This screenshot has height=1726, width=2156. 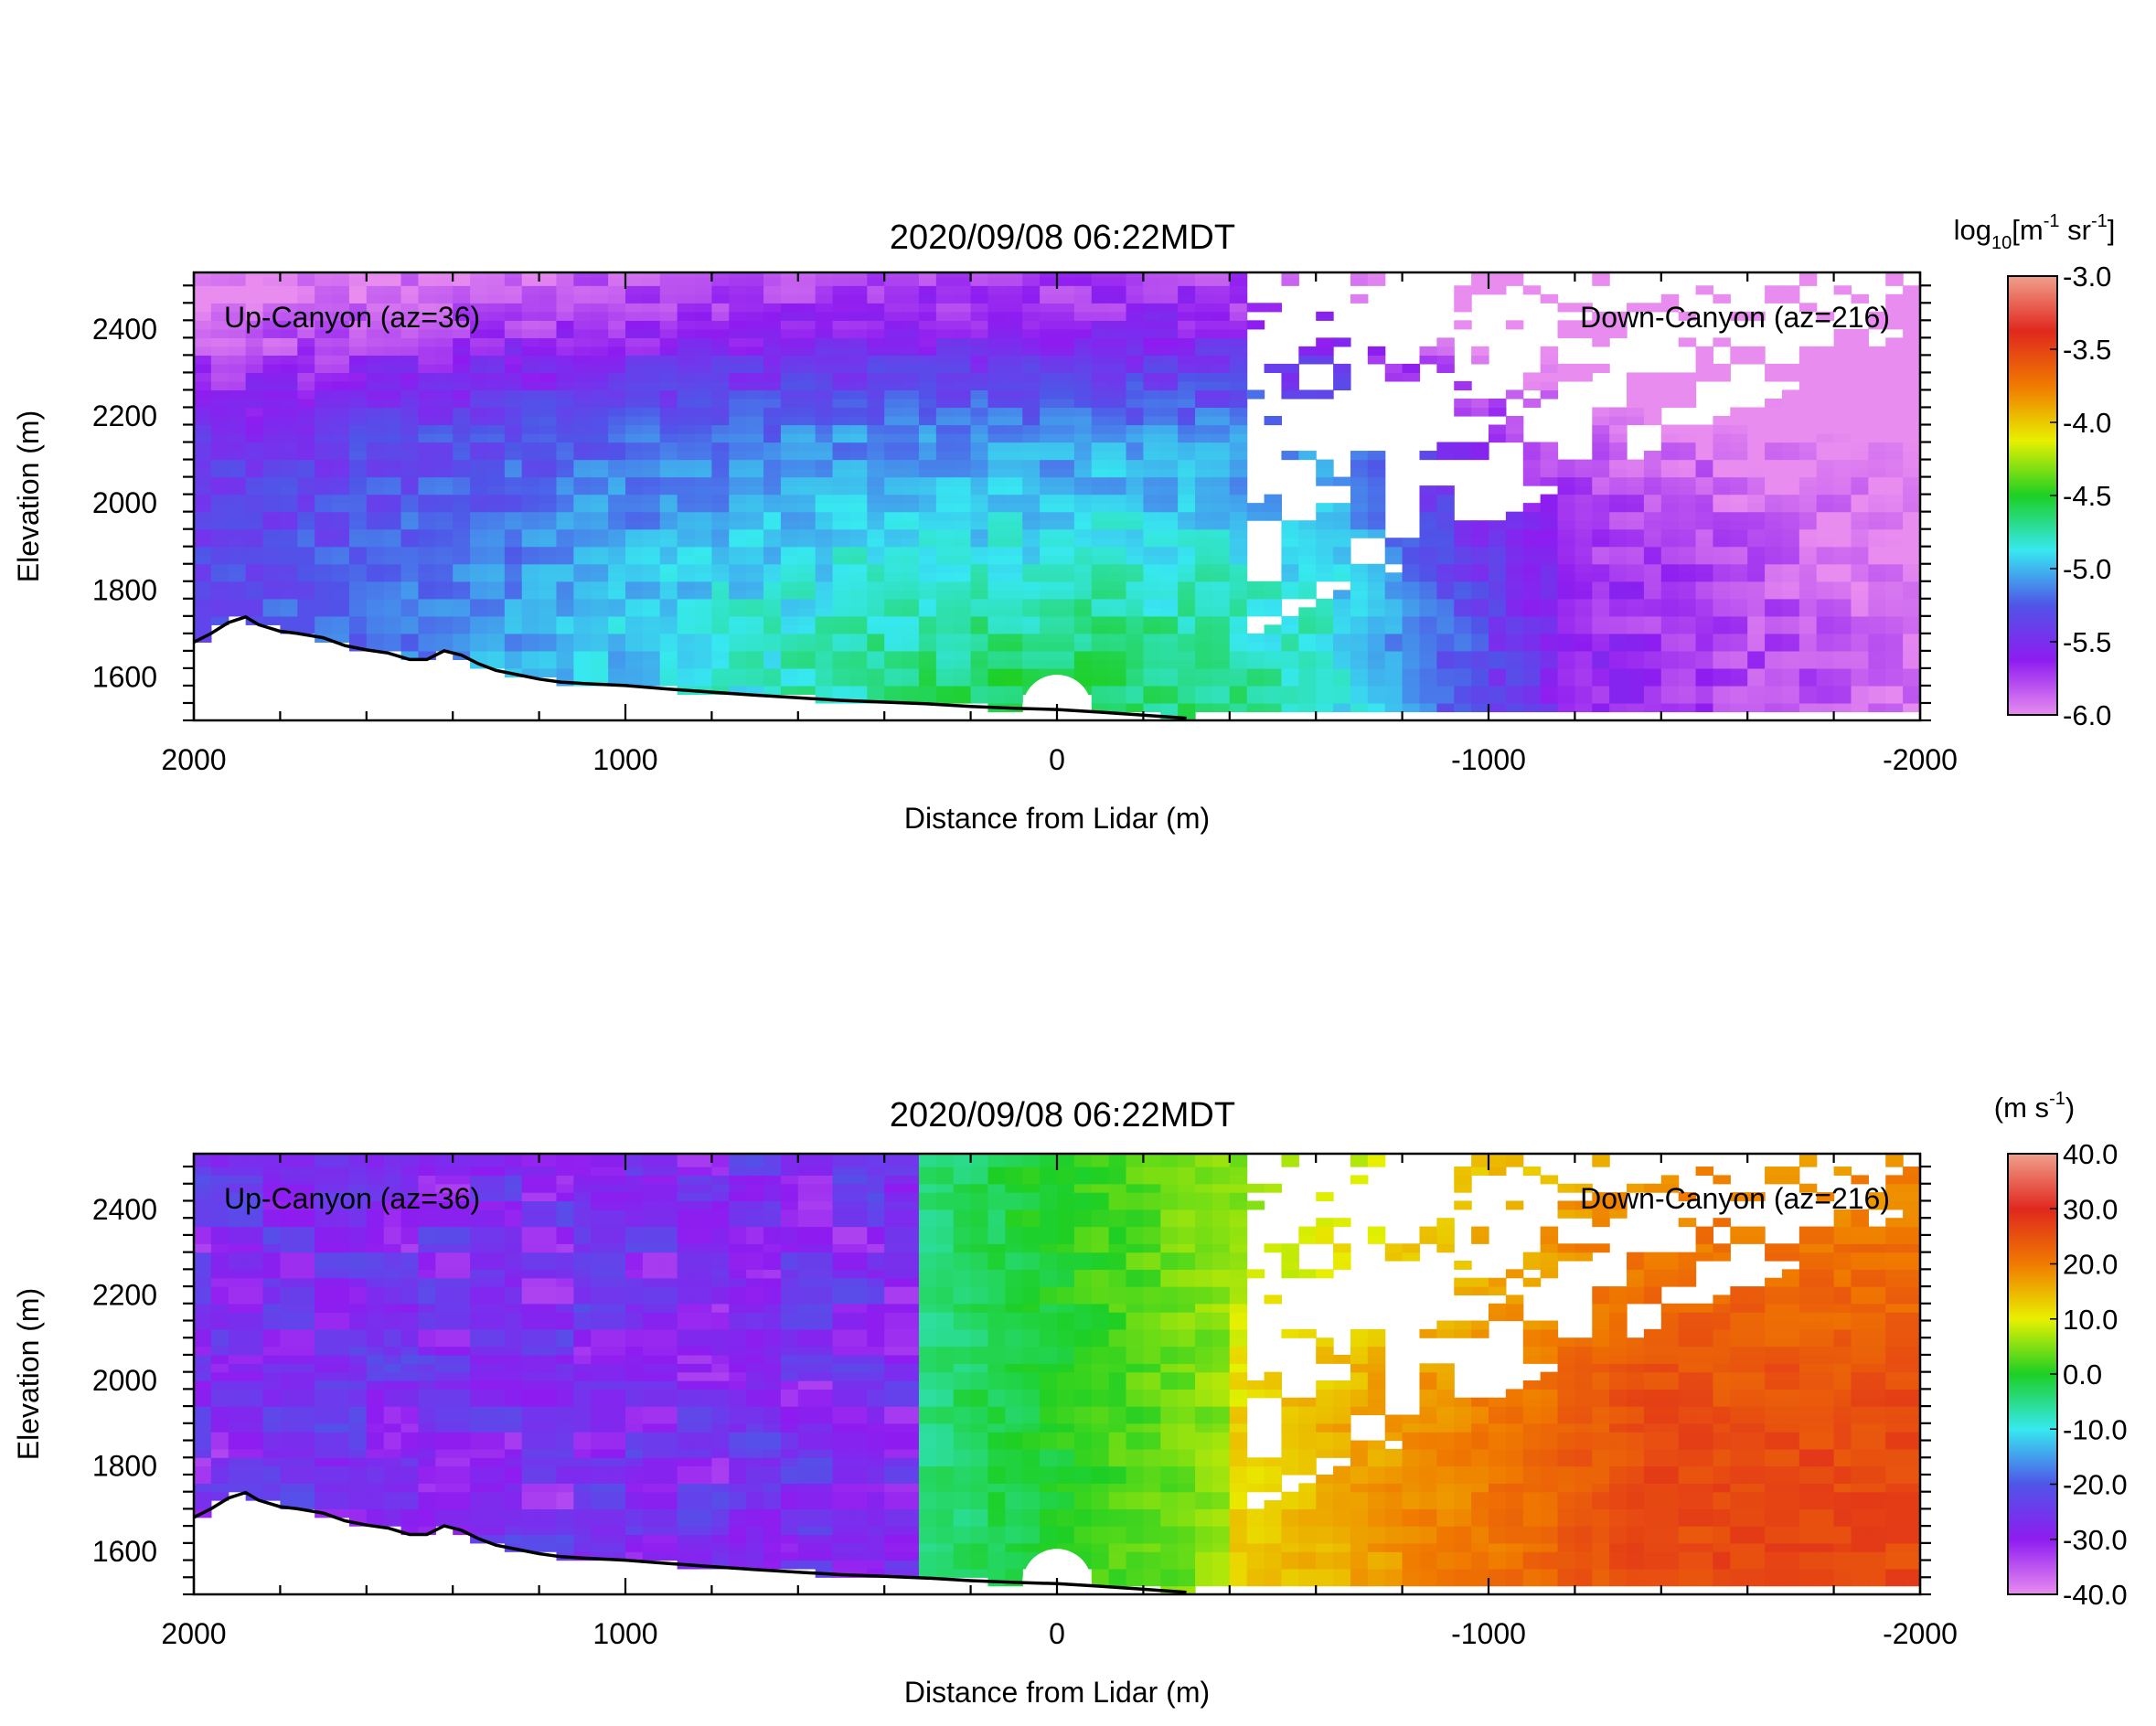 What do you see at coordinates (2090, 1265) in the screenshot?
I see `colorbar-tick-label: 20.0` at bounding box center [2090, 1265].